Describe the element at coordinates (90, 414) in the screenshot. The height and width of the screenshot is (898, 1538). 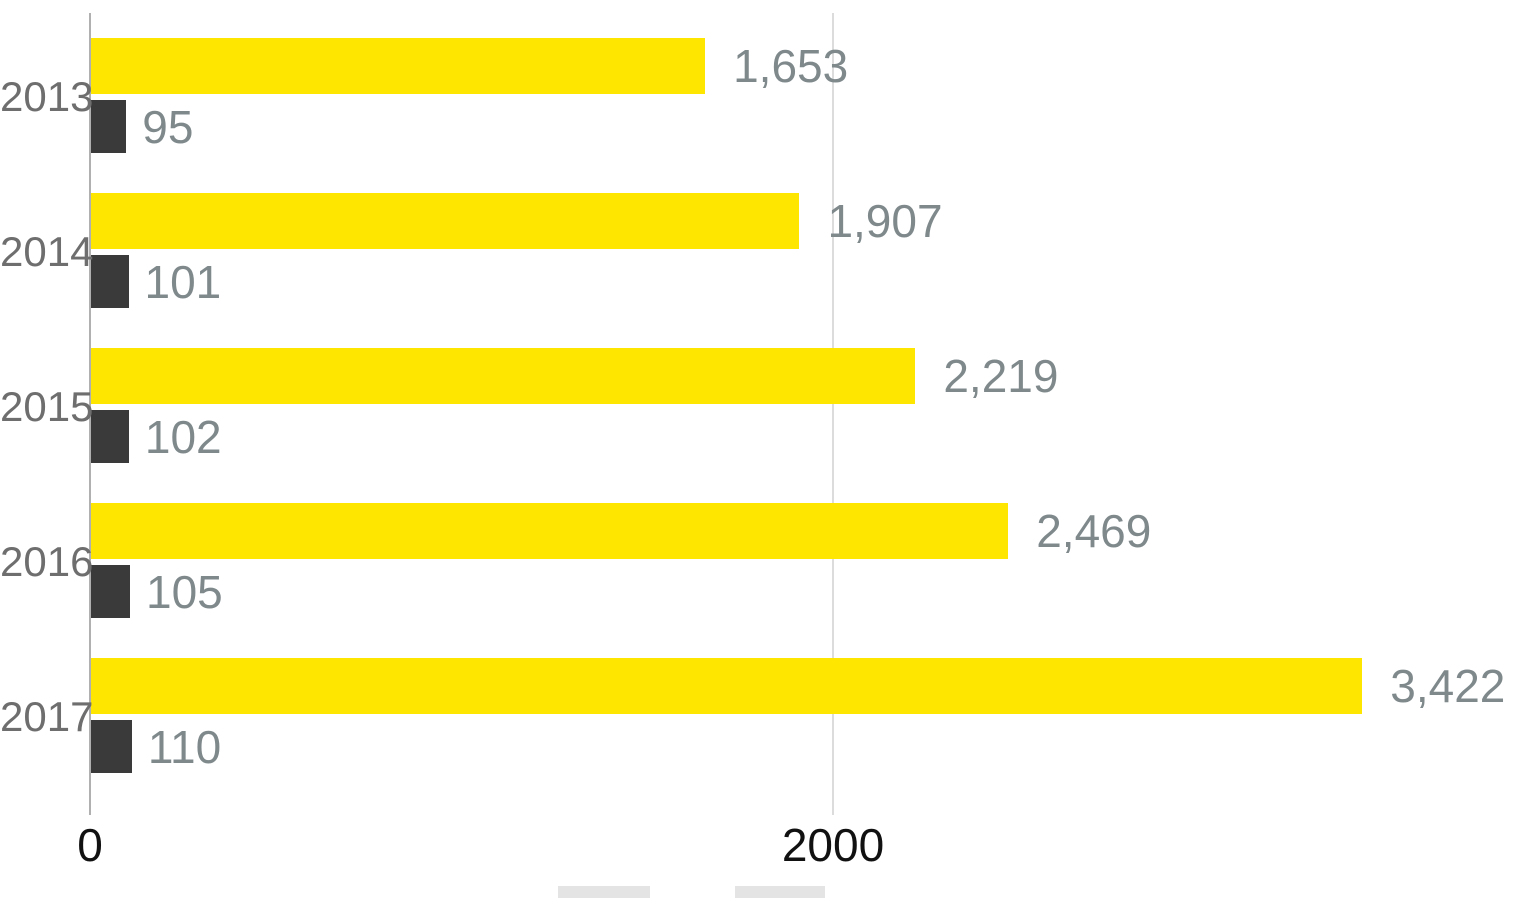
I see `y-axis-line` at that location.